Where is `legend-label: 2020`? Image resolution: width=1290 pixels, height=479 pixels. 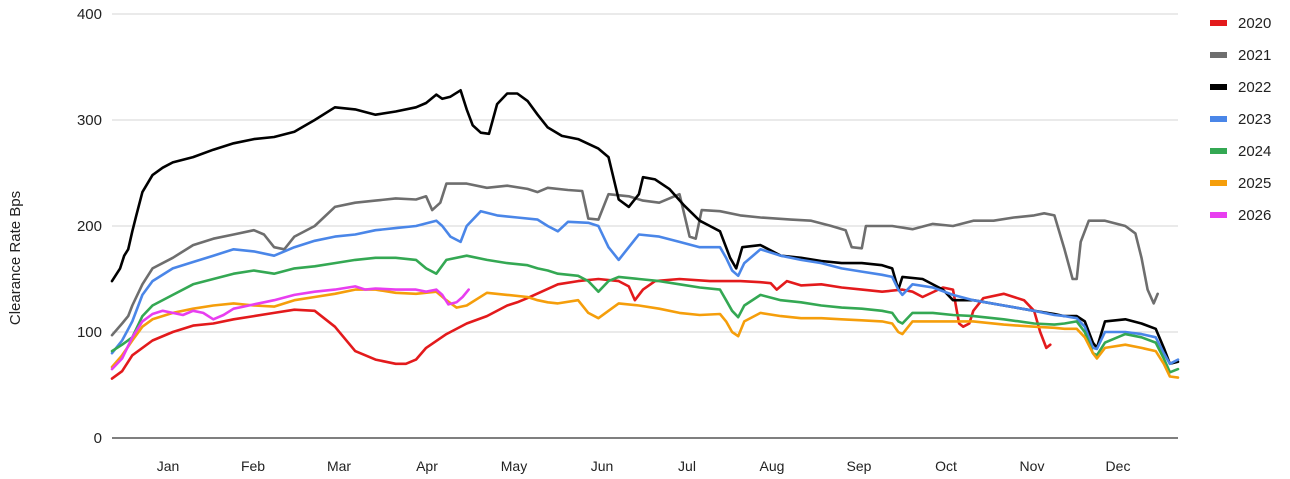
legend-label: 2020 is located at coordinates (1254, 23).